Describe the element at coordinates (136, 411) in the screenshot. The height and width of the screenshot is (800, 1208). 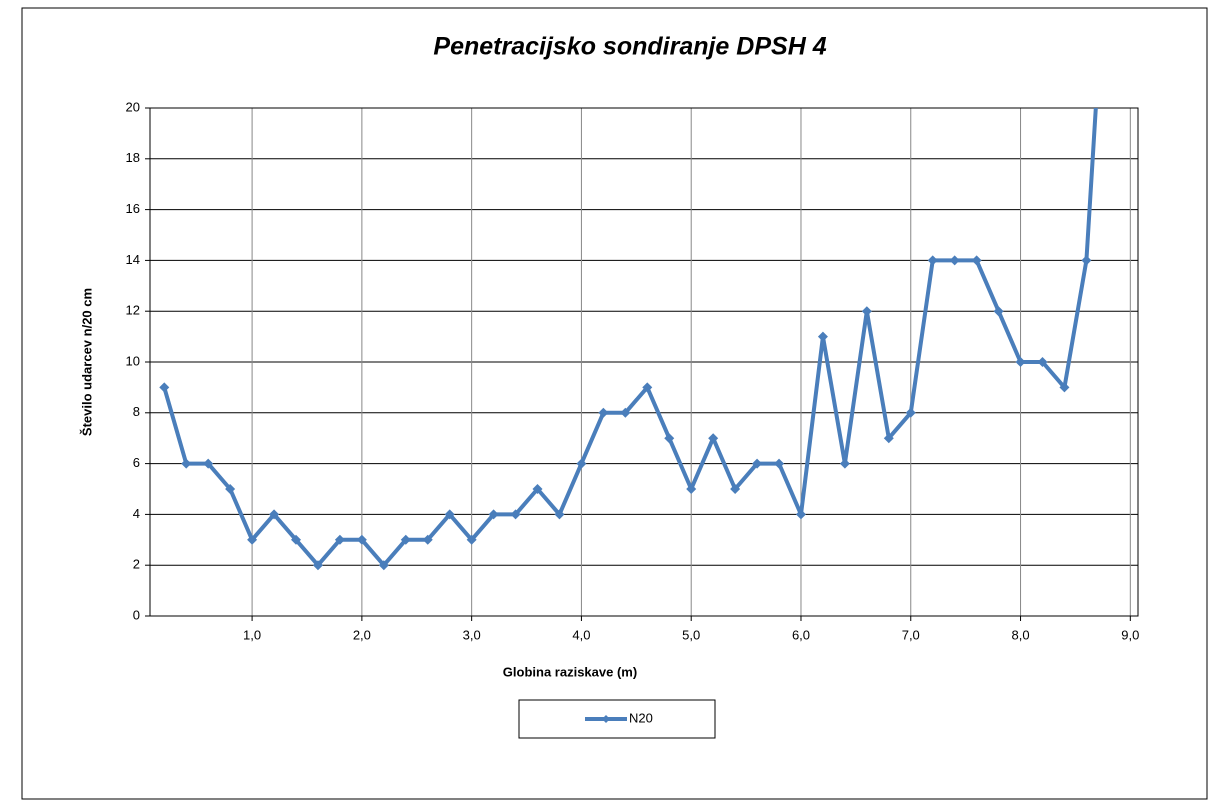
I see `y-tick-label: 8` at that location.